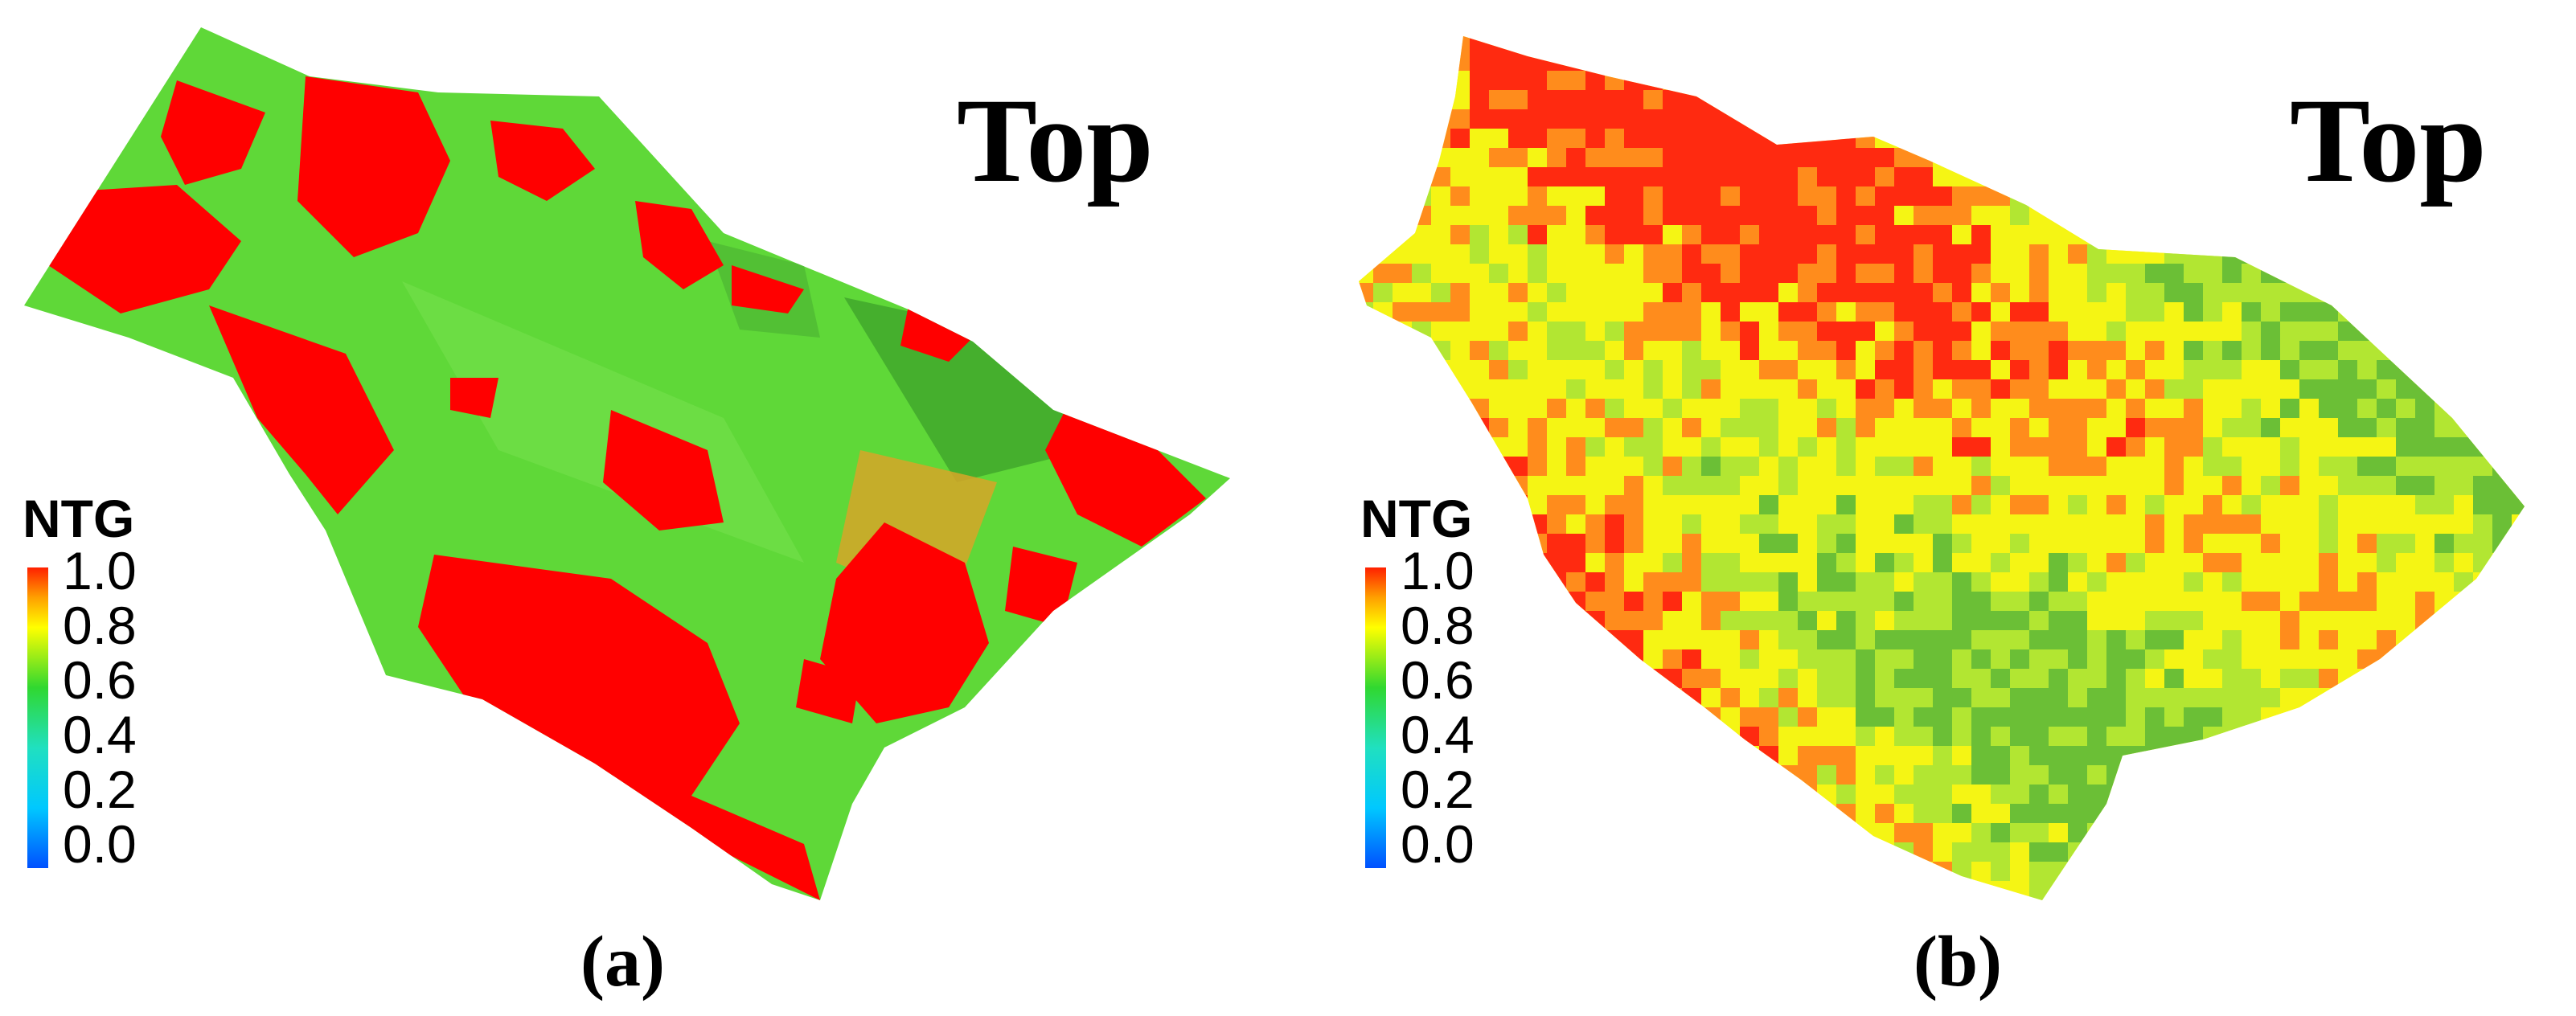 This screenshot has height=1016, width=2576. What do you see at coordinates (80, 681) in the screenshot?
I see `panel-a-colorbar: NTG 1.0 0.8 0.6 0.4 0.2 0.0` at bounding box center [80, 681].